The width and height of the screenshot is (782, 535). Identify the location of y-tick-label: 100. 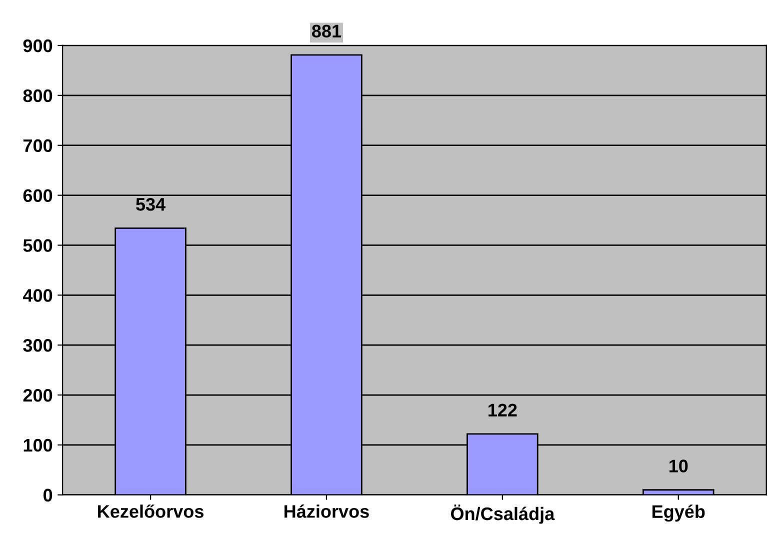
(38, 445).